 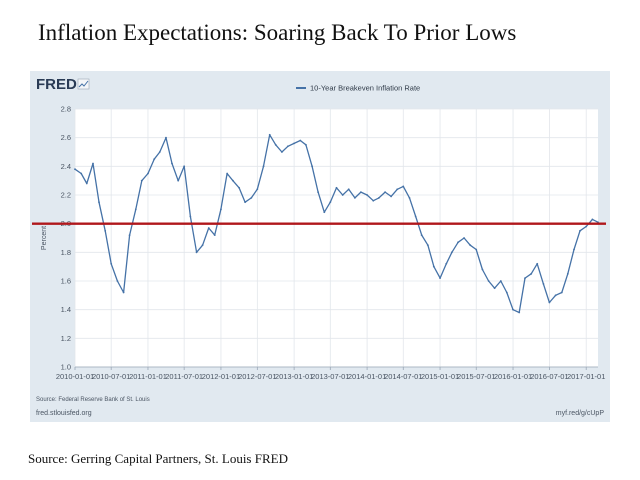 I want to click on x-tick-label: 2014-01-01, so click(x=367, y=376).